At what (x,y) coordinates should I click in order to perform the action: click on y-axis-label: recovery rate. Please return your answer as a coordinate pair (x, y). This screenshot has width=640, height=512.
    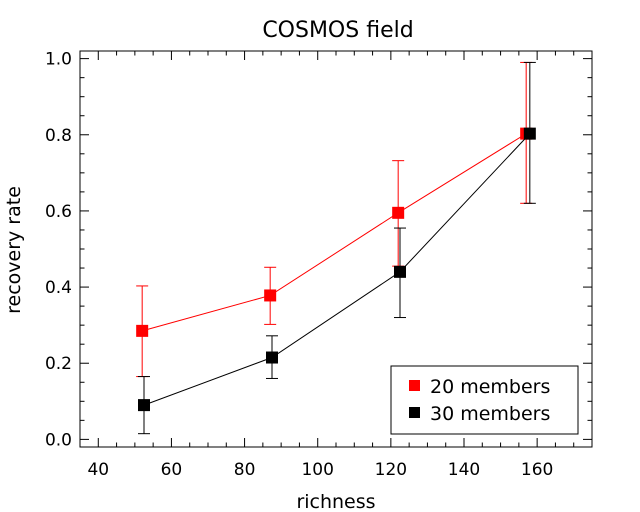
    Looking at the image, I should click on (14, 250).